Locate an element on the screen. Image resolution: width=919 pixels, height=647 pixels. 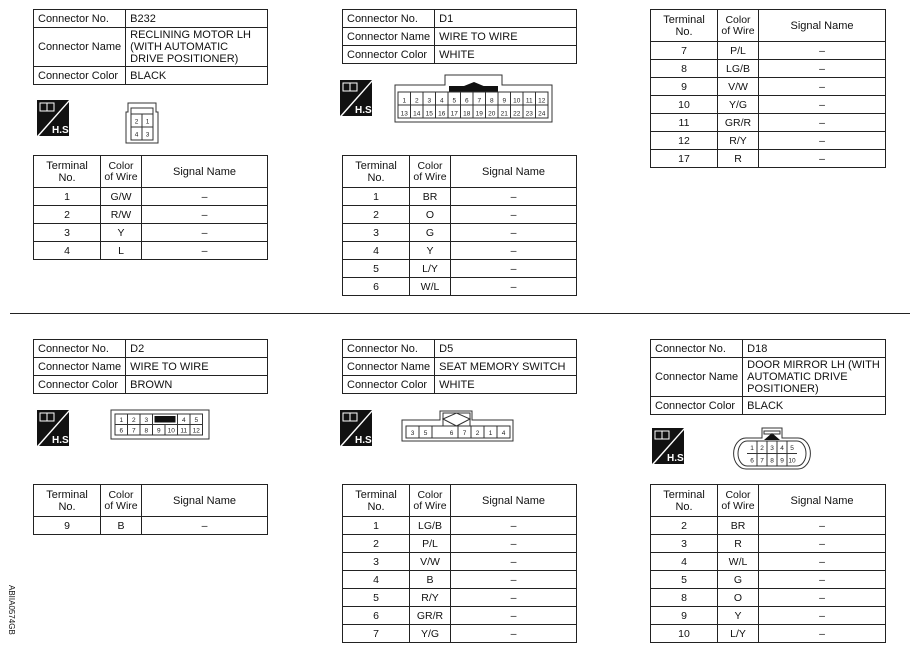
terminal-row: 8 LG/B – is located at coordinates (768, 68).